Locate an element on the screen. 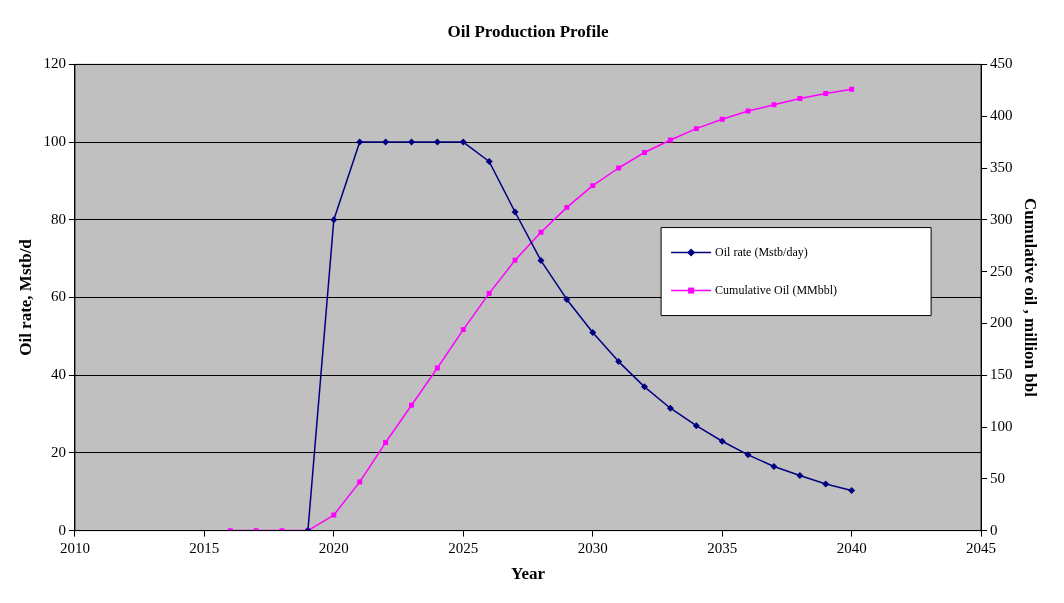 This screenshot has width=1064, height=603. y-tick-label: 40 is located at coordinates (58, 374).